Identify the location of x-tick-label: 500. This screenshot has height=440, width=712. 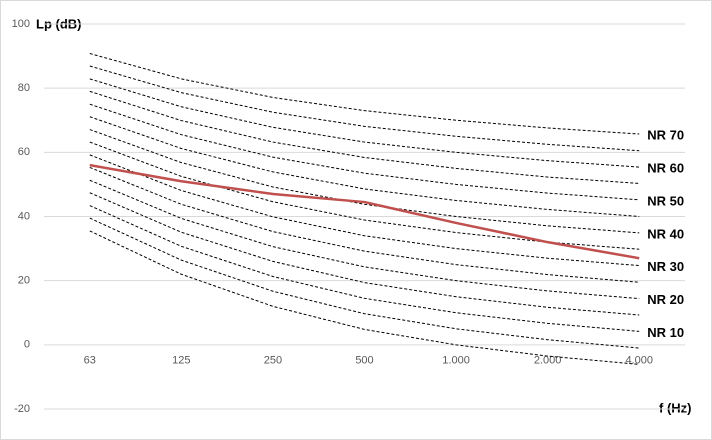
(364, 361).